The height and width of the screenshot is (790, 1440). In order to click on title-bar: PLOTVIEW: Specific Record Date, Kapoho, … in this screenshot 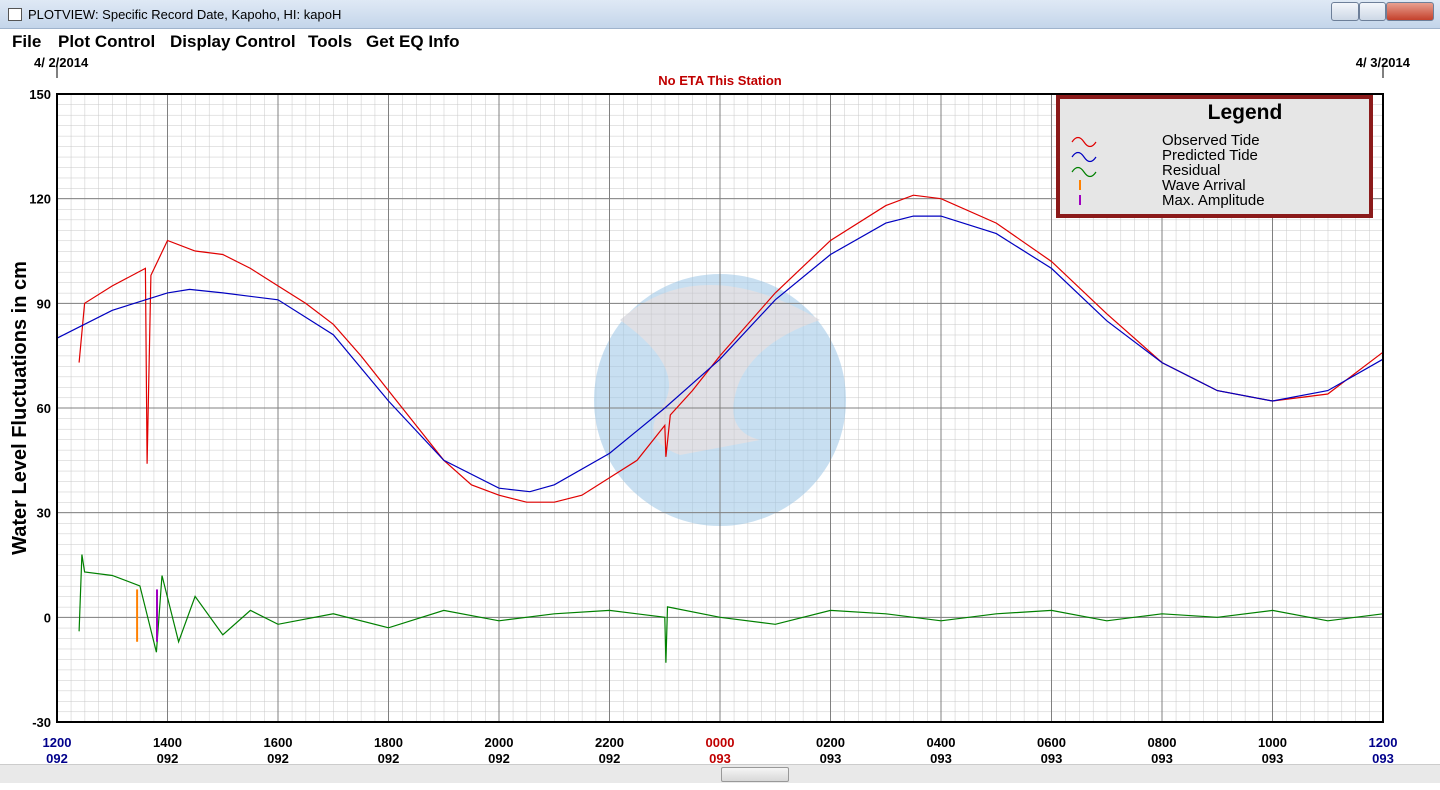, I will do `click(720, 14)`.